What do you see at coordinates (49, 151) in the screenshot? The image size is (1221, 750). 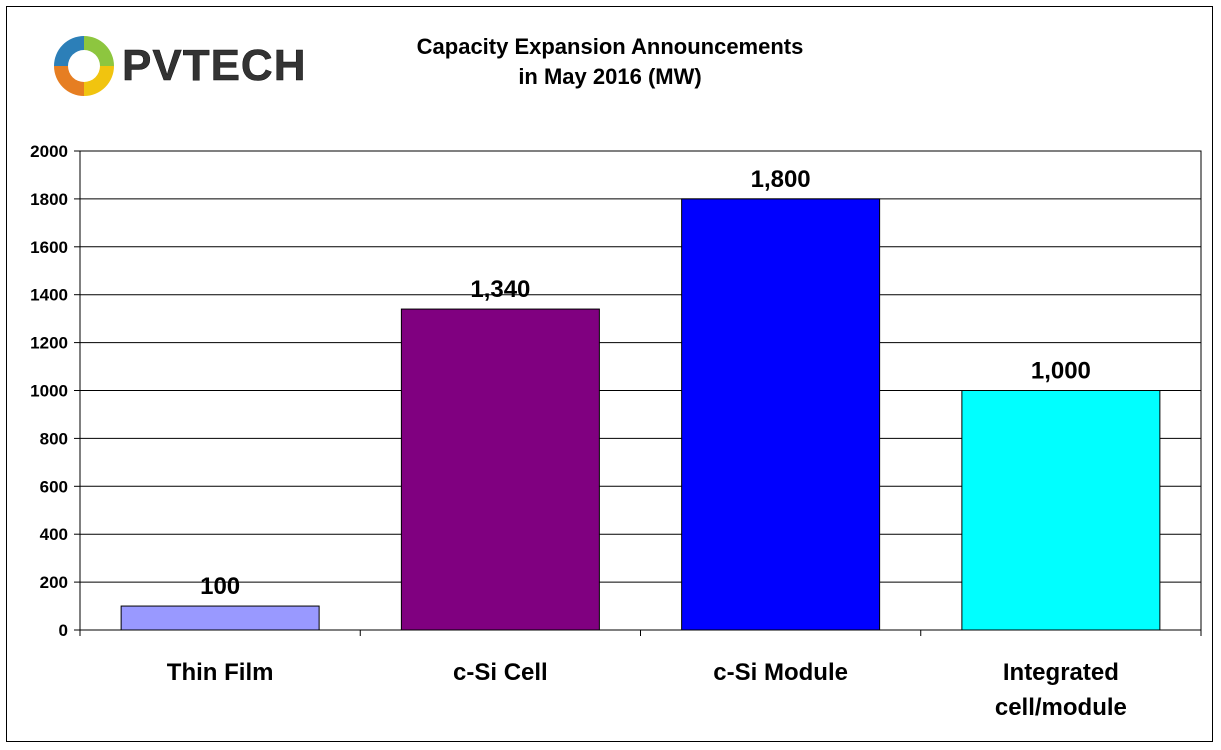 I see `y-tick-label: 2000` at bounding box center [49, 151].